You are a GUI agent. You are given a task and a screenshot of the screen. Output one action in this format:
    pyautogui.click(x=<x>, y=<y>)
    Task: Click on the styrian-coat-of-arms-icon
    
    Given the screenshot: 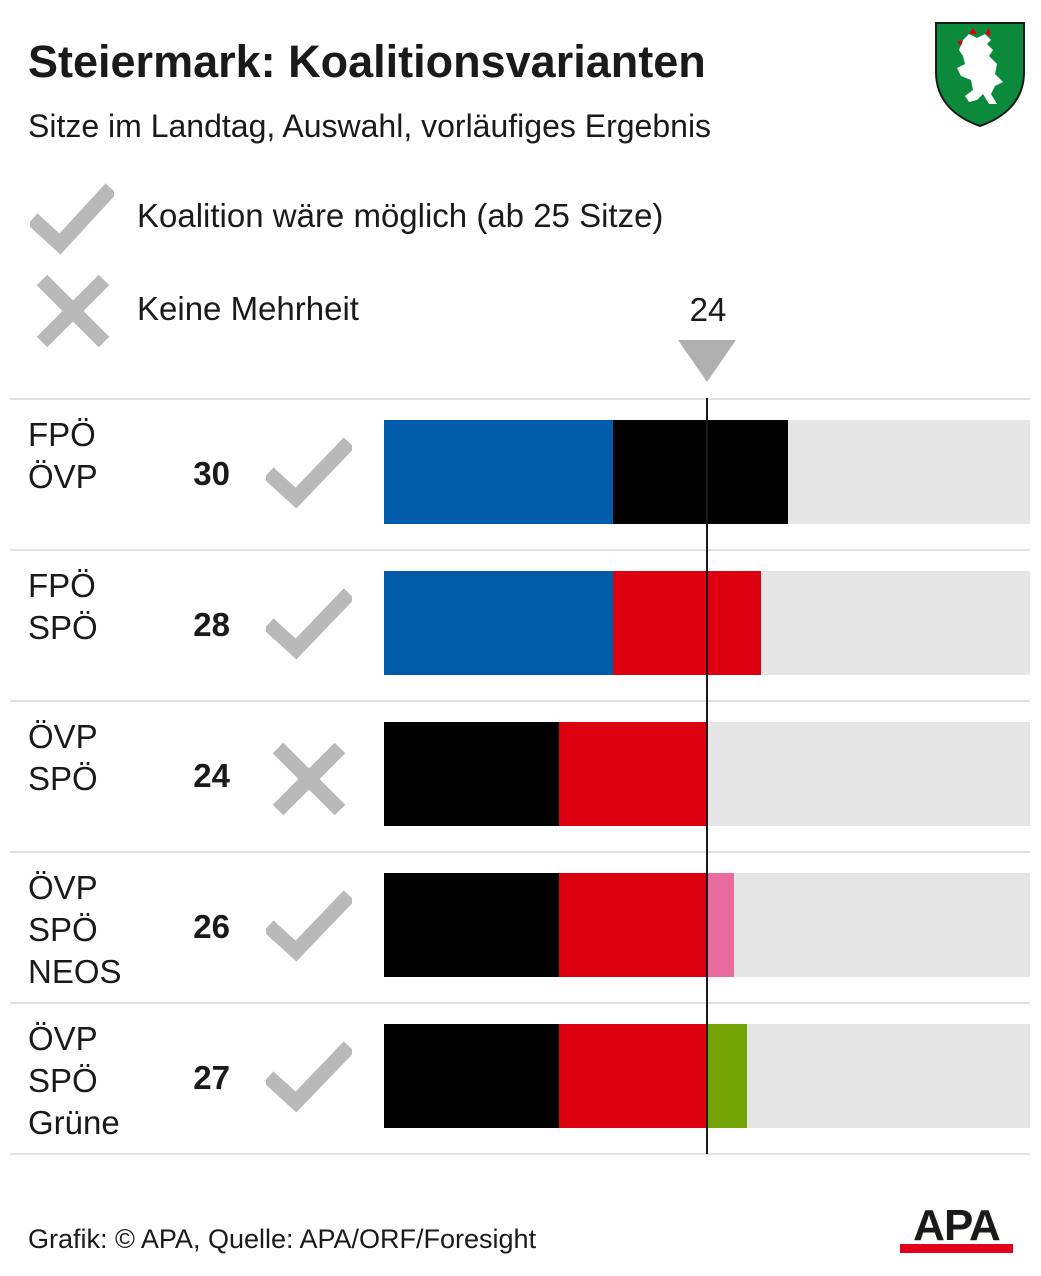 What is the action you would take?
    pyautogui.click(x=980, y=75)
    